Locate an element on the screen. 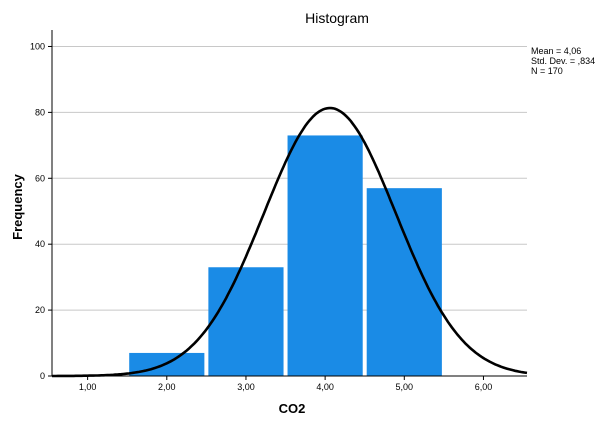  y-tick-label: 40 is located at coordinates (40, 244).